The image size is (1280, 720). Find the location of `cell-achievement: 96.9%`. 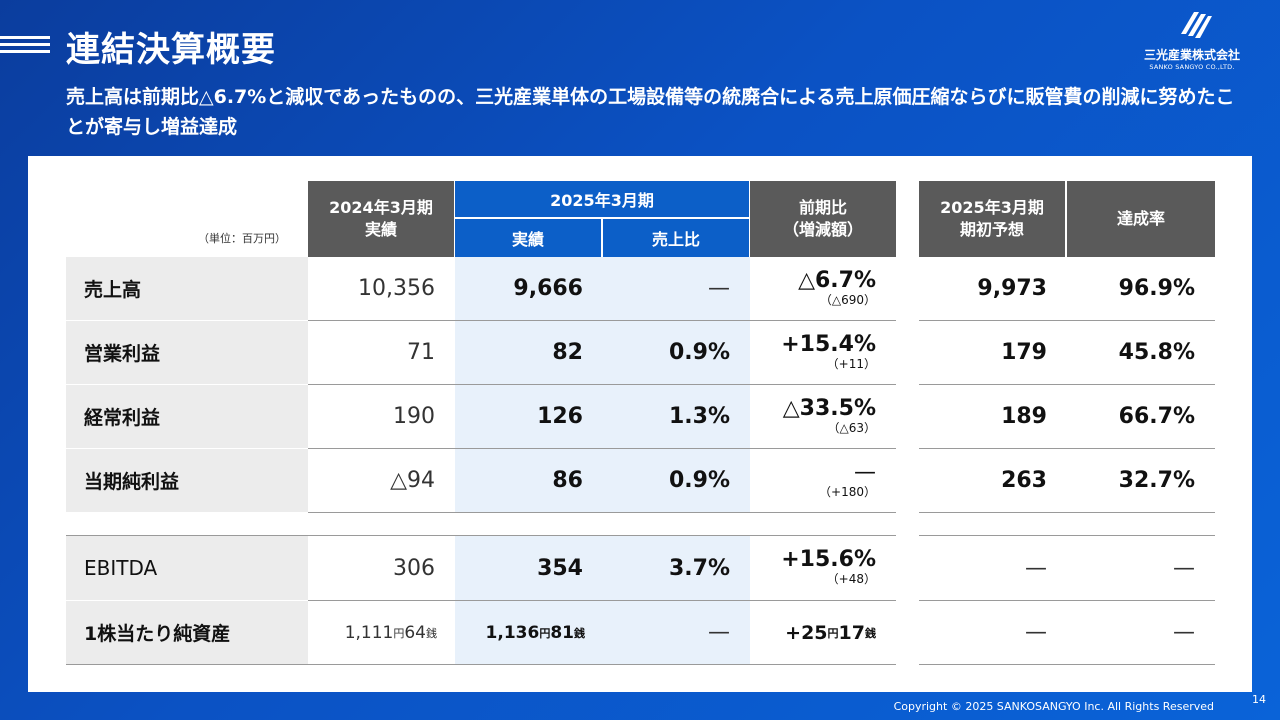

cell-achievement: 96.9% is located at coordinates (1156, 288).